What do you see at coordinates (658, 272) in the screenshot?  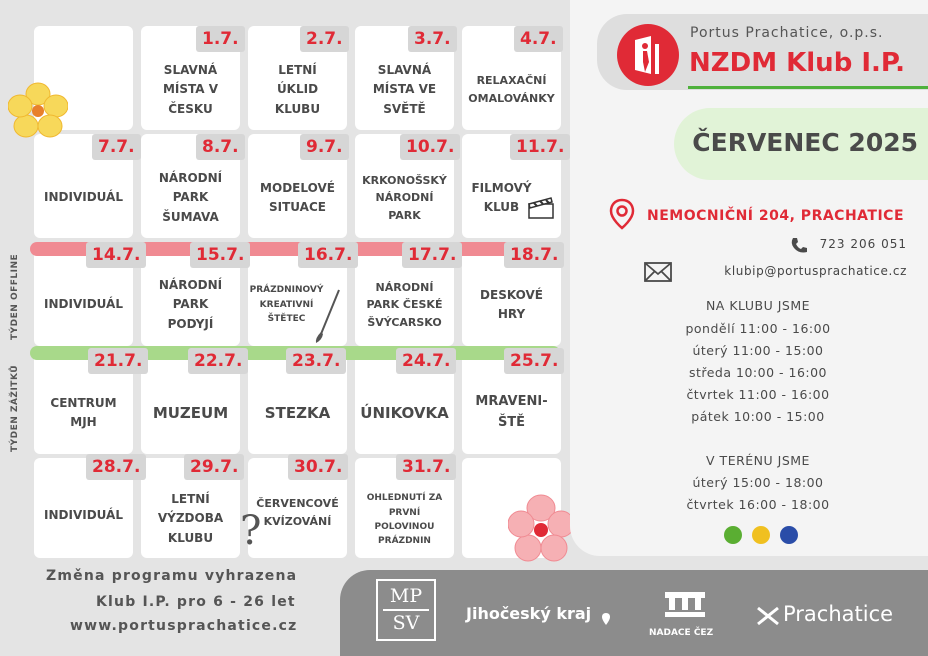 I see `envelope-icon` at bounding box center [658, 272].